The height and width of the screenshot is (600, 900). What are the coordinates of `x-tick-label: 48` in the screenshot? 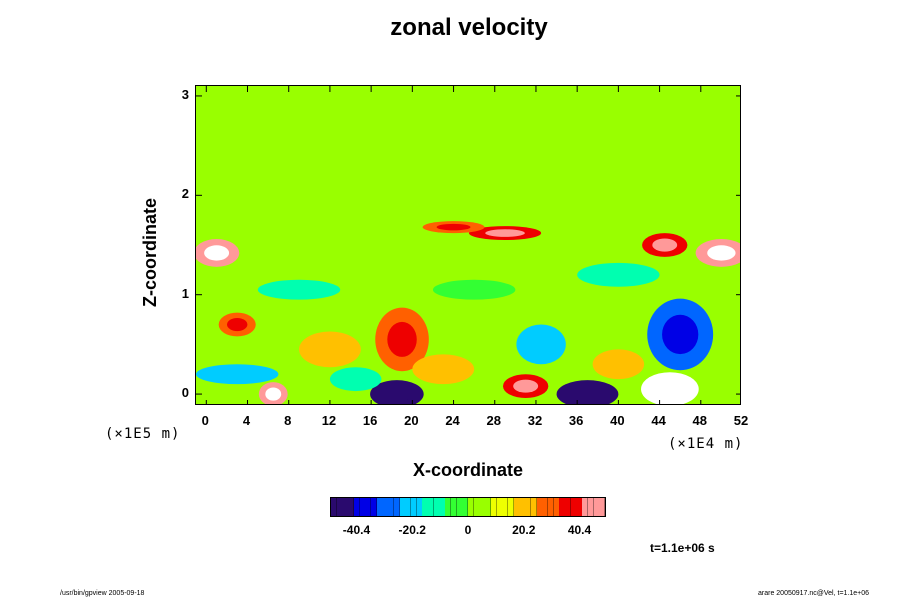 It's located at (700, 420).